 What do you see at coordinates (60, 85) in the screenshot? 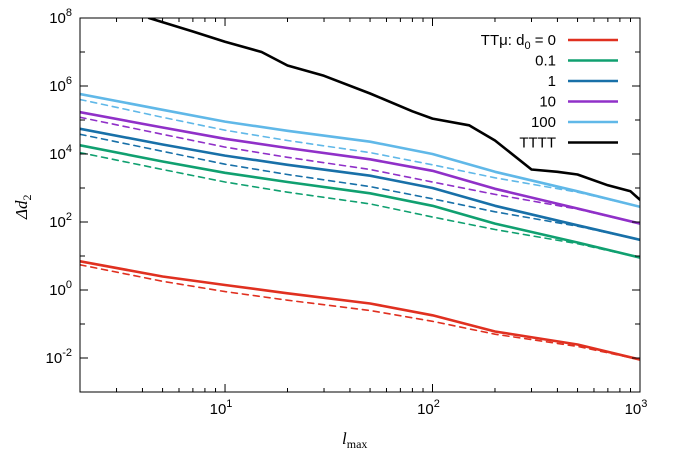
I see `y-tick-label: 10⁶` at bounding box center [60, 85].